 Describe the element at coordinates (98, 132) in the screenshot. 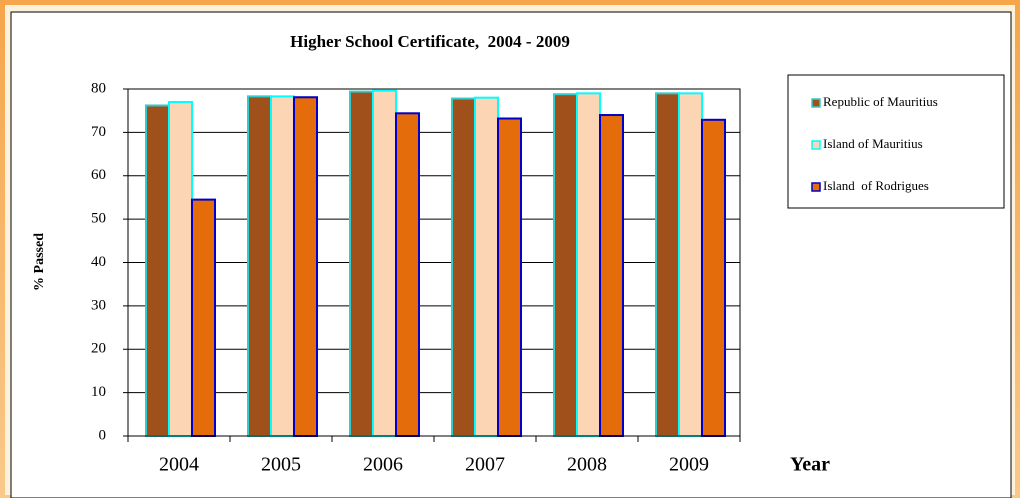

I see `y-tick-label: 70` at that location.